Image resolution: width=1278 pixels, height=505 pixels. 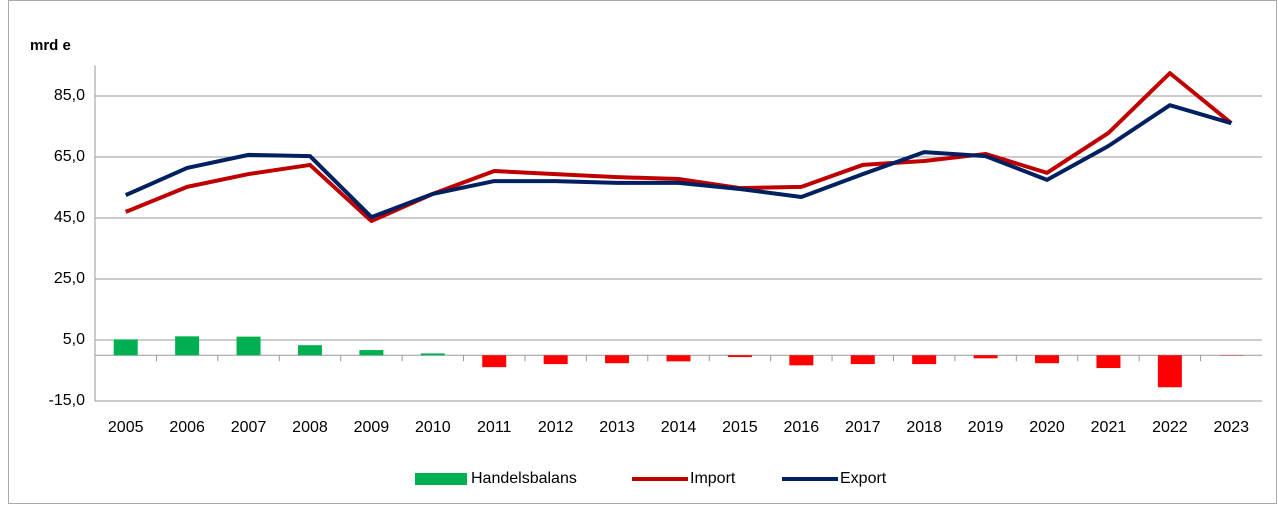 What do you see at coordinates (524, 478) in the screenshot?
I see `legend-label: Handelsbalans` at bounding box center [524, 478].